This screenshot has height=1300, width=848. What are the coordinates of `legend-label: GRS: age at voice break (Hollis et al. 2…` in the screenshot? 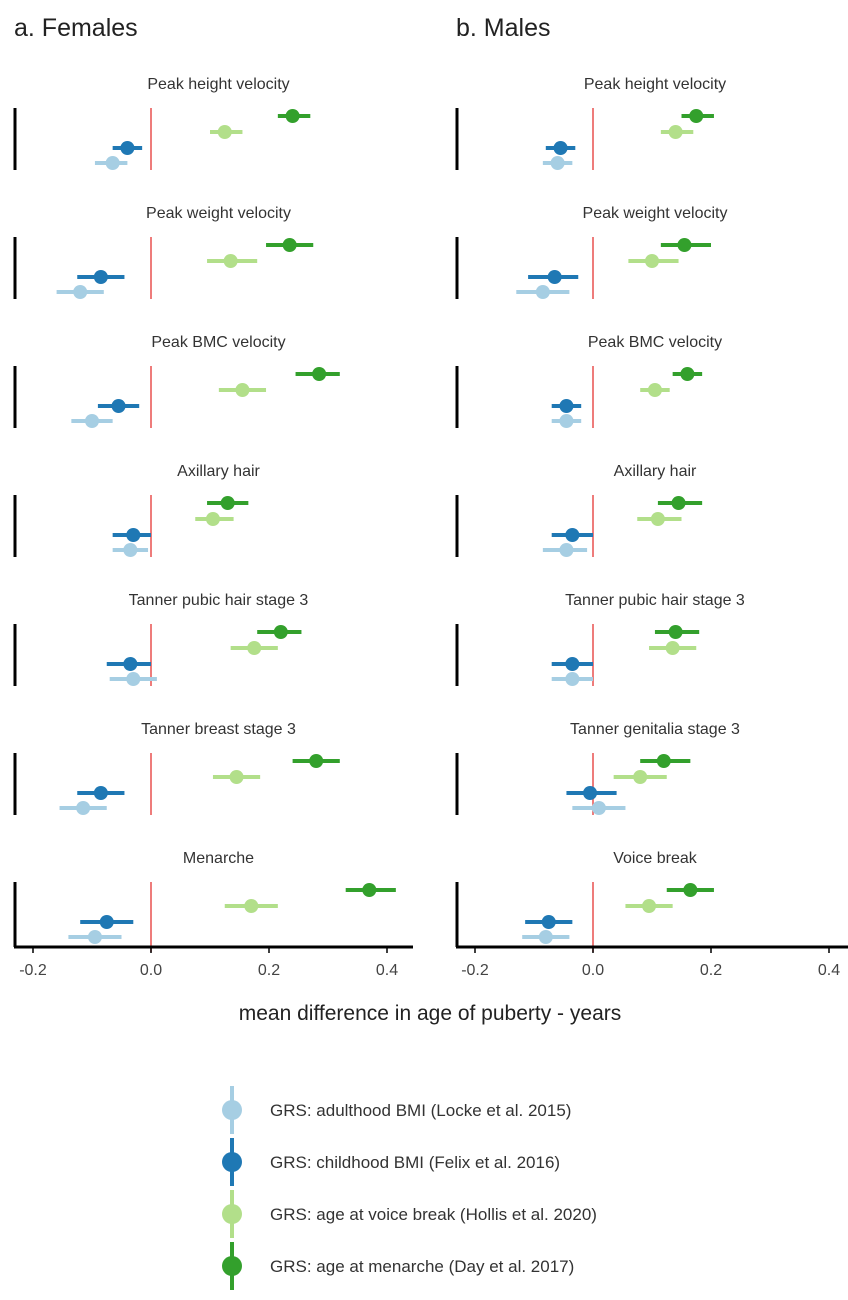 It's located at (433, 1214).